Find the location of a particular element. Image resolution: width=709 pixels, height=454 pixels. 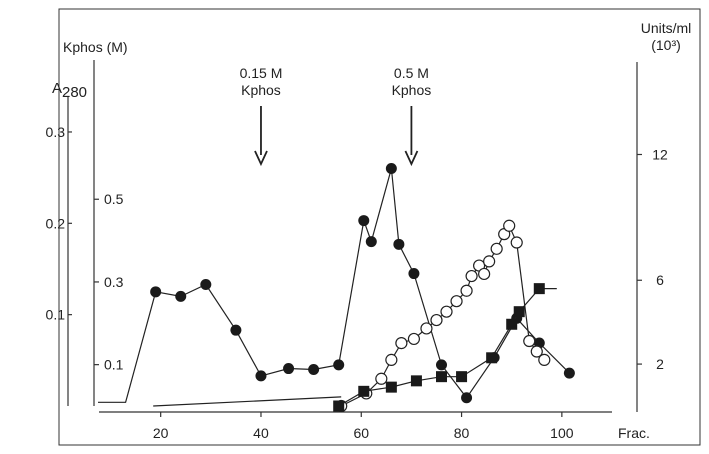

gradient-annotation-concentration: 0.15 M is located at coordinates (261, 73).